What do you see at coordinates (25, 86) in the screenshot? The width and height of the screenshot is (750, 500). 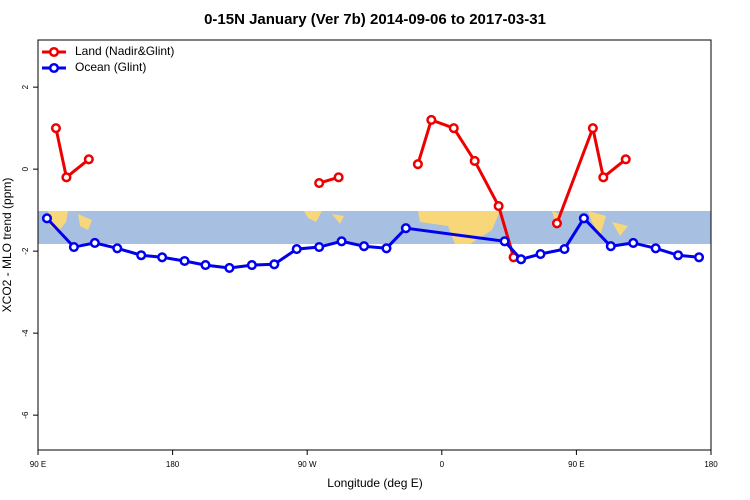 I see `y-tick-label: 2` at bounding box center [25, 86].